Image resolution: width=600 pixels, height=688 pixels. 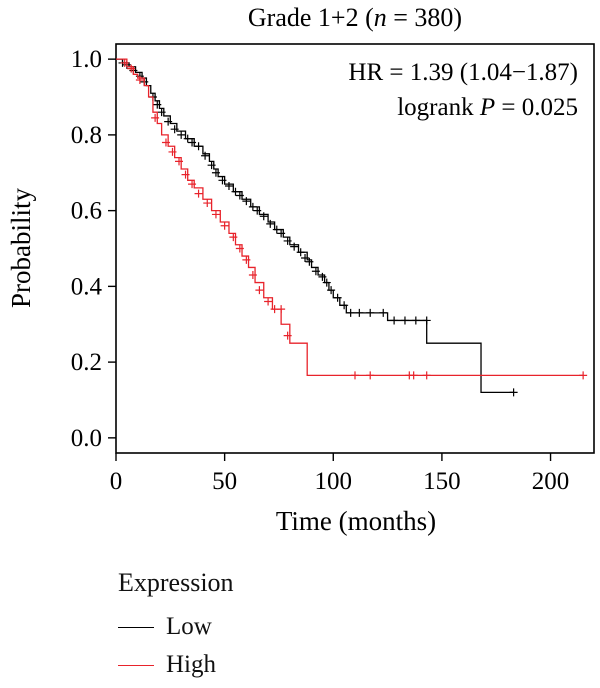 What do you see at coordinates (551, 481) in the screenshot?
I see `x-tick-label: 200` at bounding box center [551, 481].